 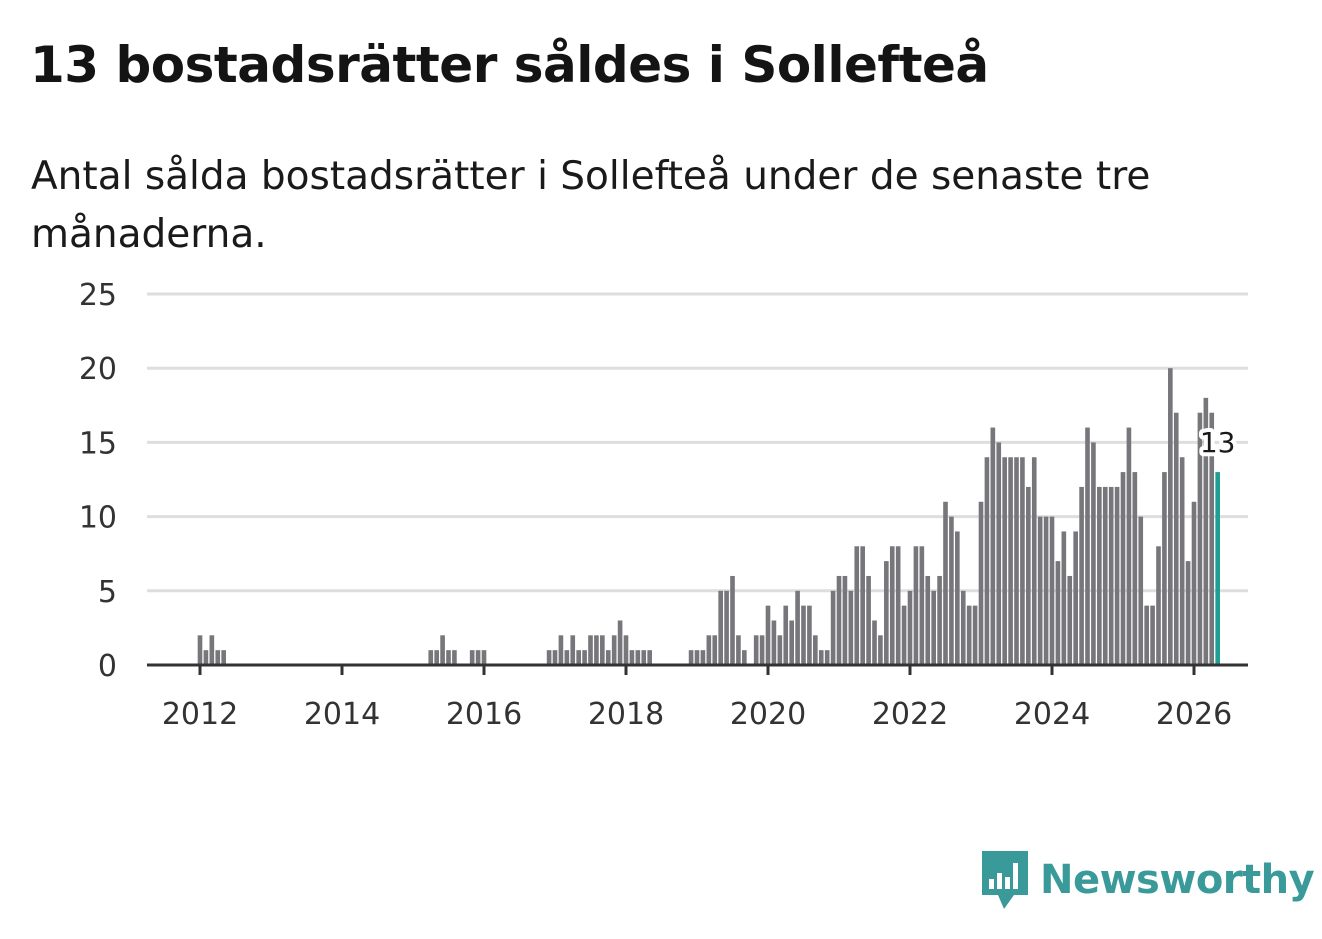 What do you see at coordinates (107, 592) in the screenshot?
I see `y-tick-label-5: 5` at bounding box center [107, 592].